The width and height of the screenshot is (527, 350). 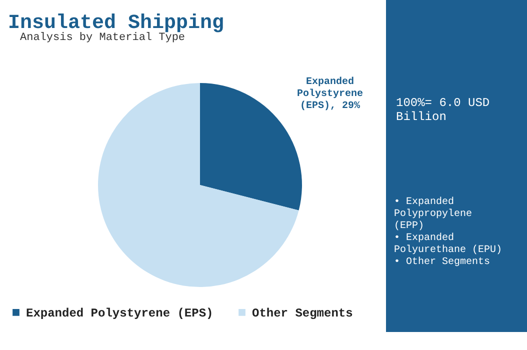 I want to click on legend-label: Expanded Polystyrene (EPS), so click(x=120, y=313).